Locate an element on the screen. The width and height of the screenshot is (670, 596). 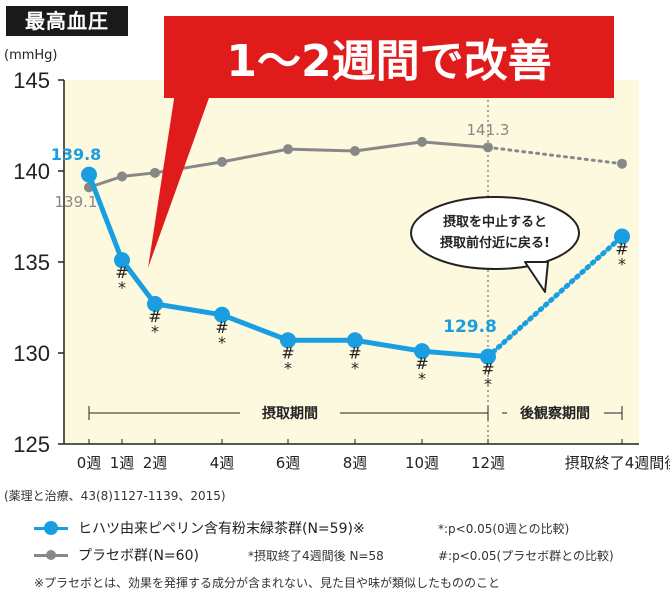
x-tick-label: 摂取終了4週間後 is located at coordinates (617, 463).